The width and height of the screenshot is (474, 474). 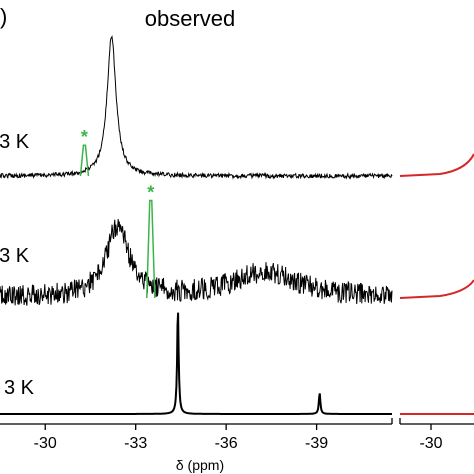 What do you see at coordinates (84, 137) in the screenshot?
I see `impurity-marker-1: *` at bounding box center [84, 137].